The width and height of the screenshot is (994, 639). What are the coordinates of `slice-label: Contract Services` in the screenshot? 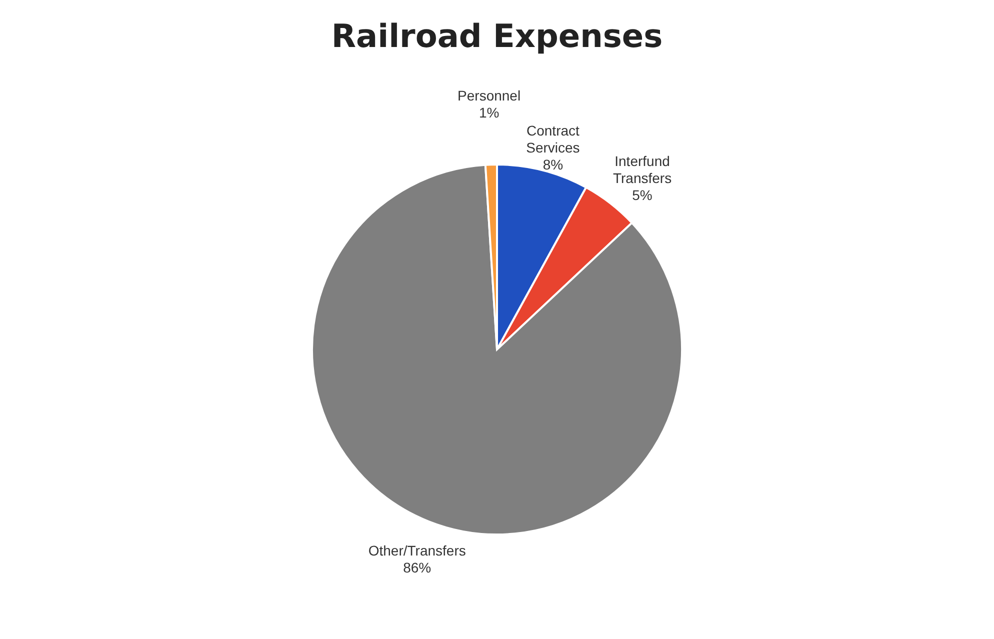 It's located at (553, 139).